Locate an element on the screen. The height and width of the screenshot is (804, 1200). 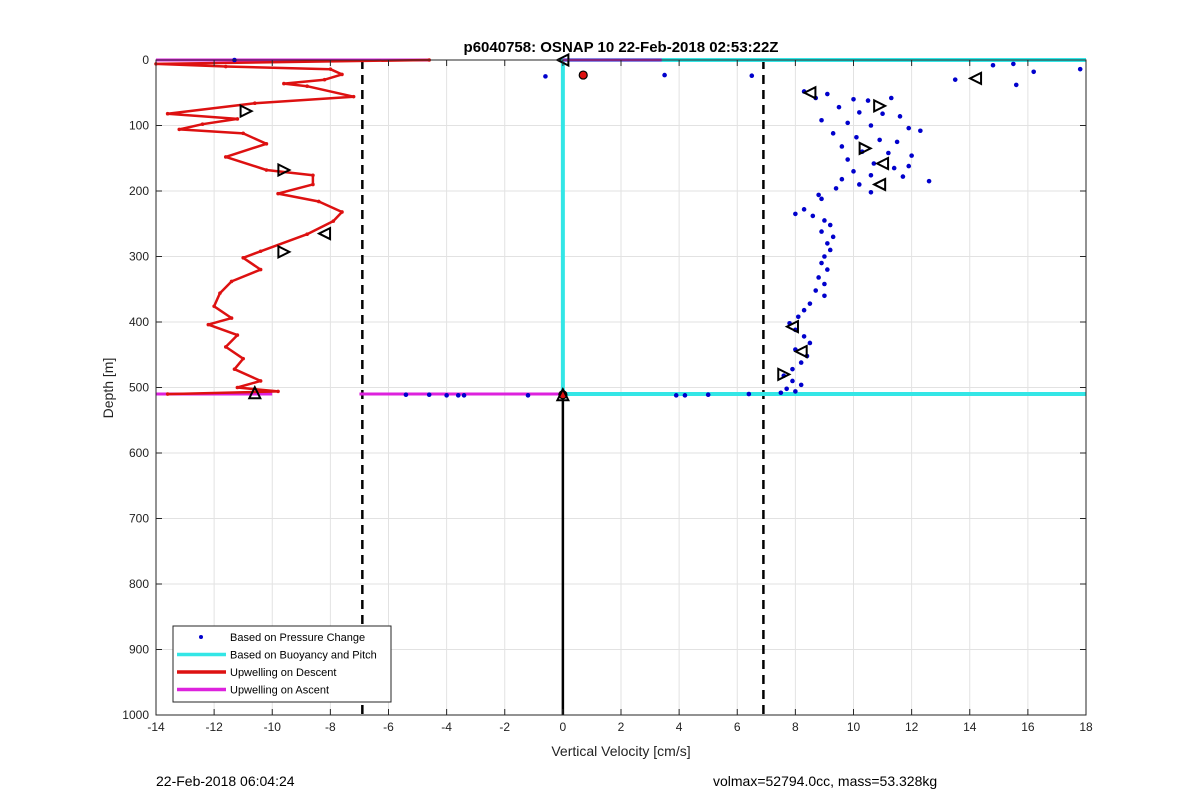
y-tick-label: 1000 is located at coordinates (135, 715).